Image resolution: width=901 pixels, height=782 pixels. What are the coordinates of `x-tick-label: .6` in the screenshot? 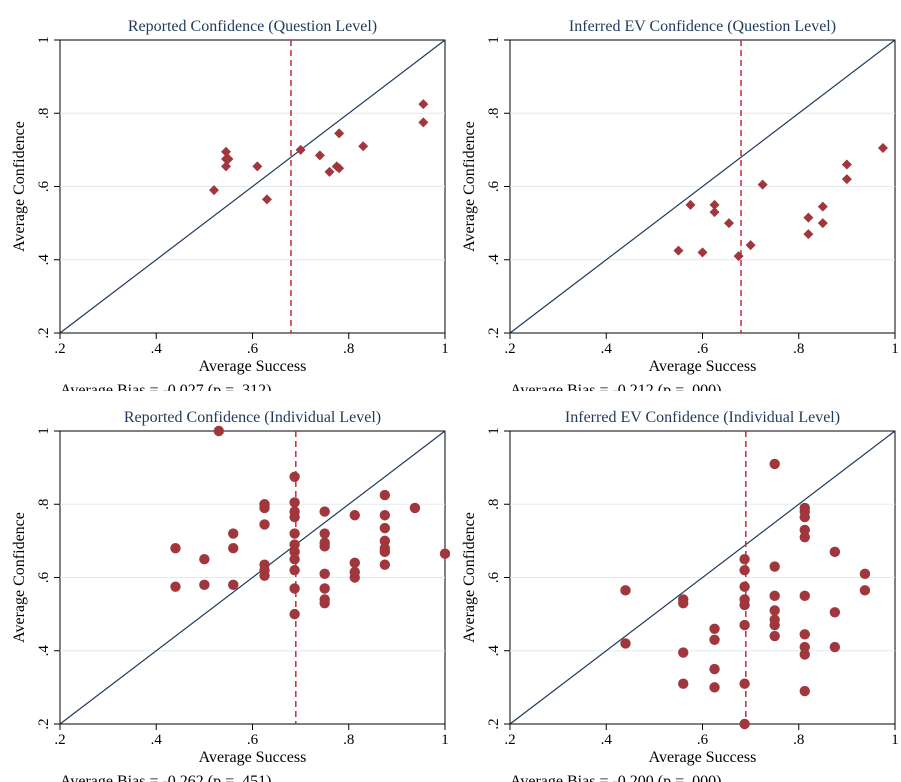 It's located at (703, 740).